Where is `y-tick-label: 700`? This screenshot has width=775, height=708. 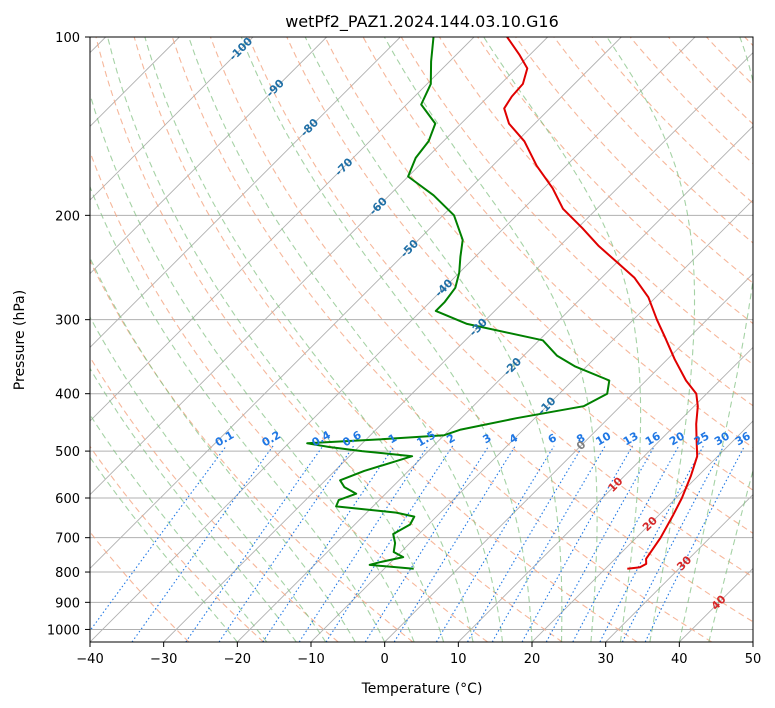
y-tick-label: 700 is located at coordinates (67, 539).